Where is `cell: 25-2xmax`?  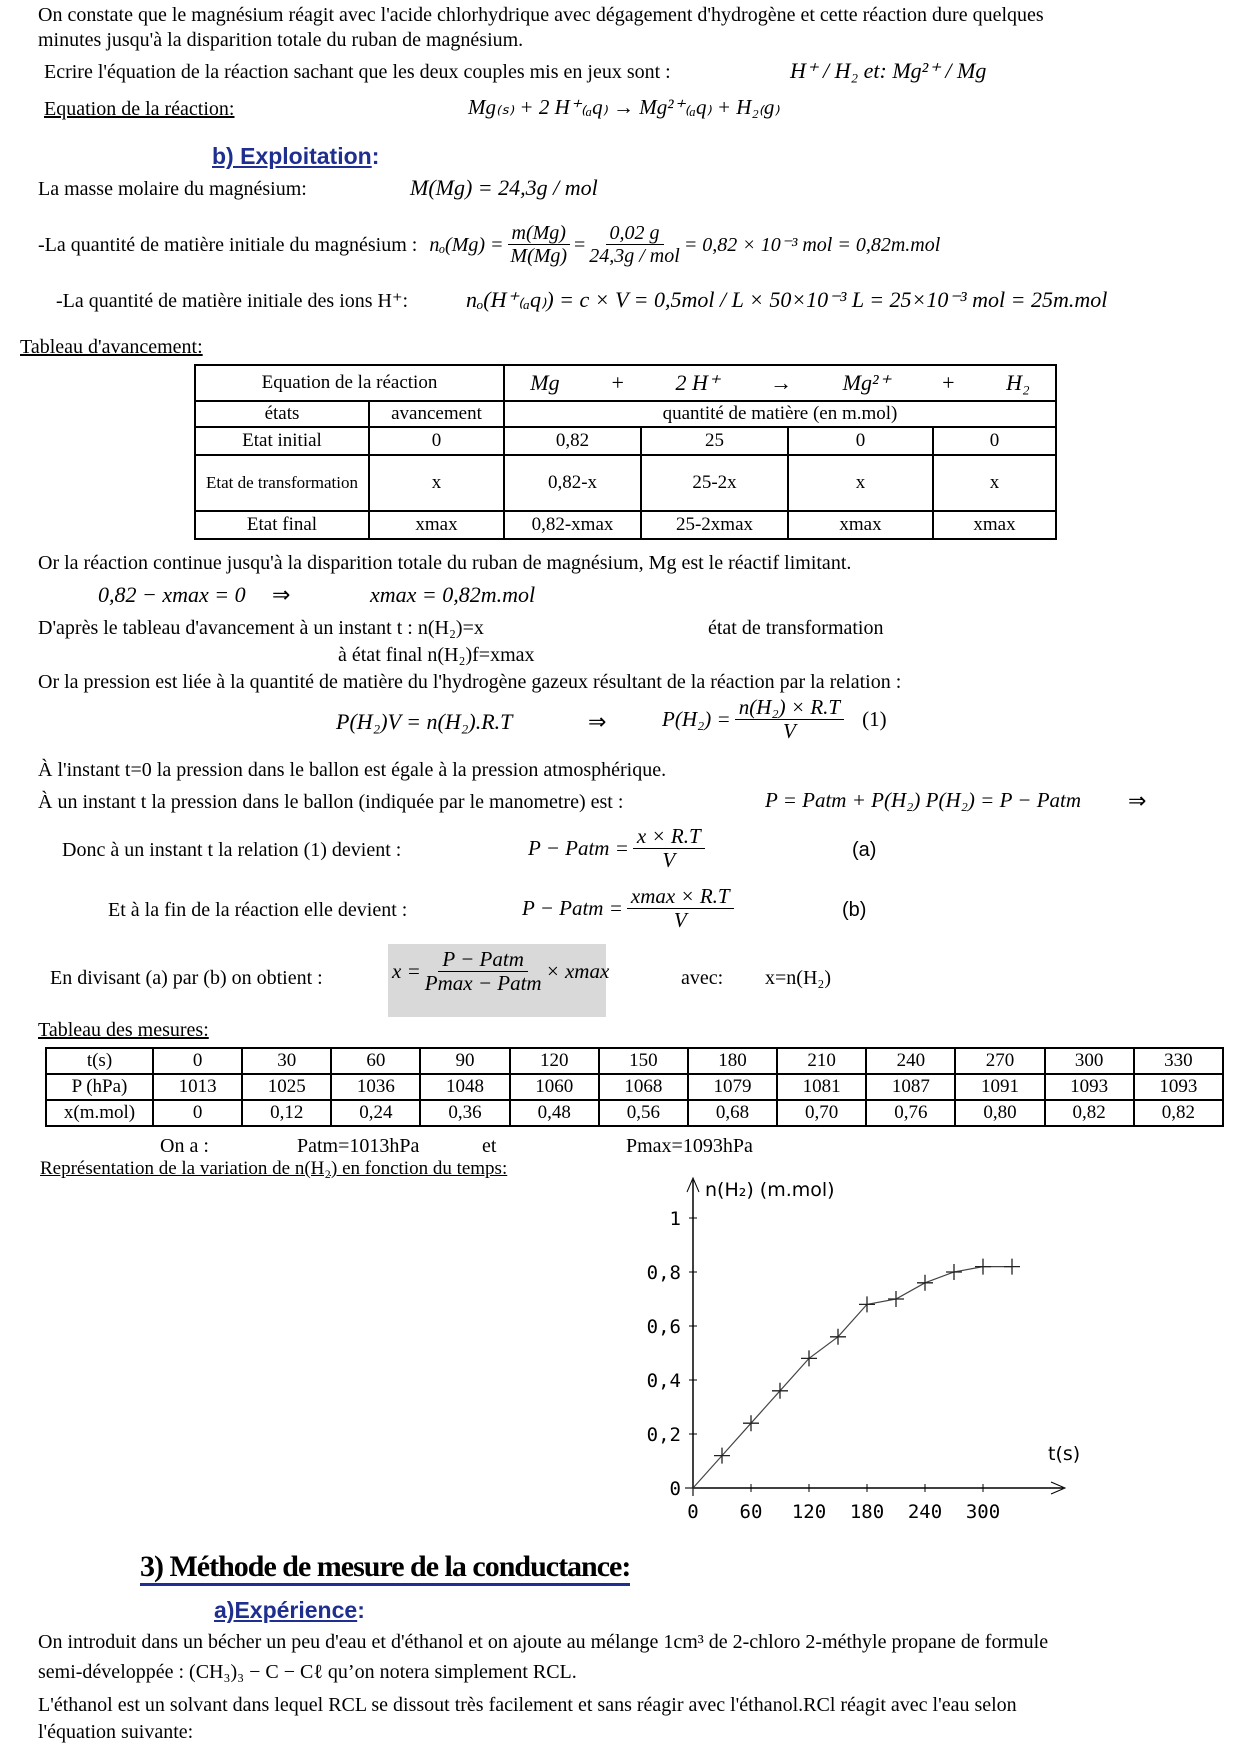
cell: 25-2xmax is located at coordinates (714, 525).